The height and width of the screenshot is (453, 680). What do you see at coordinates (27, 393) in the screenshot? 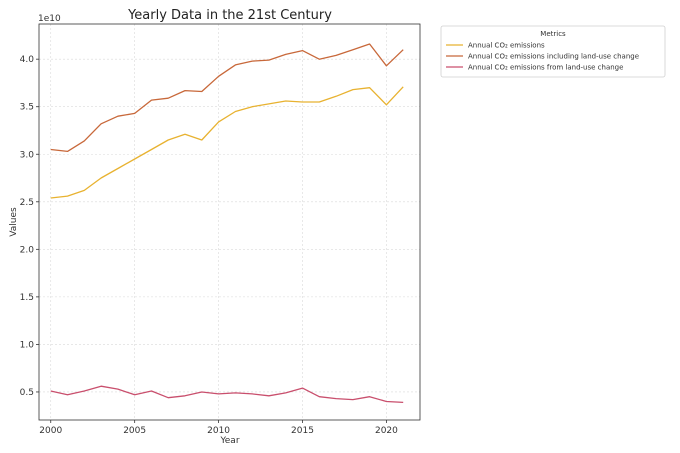
I see `y-tick-label: 0.5` at bounding box center [27, 393].